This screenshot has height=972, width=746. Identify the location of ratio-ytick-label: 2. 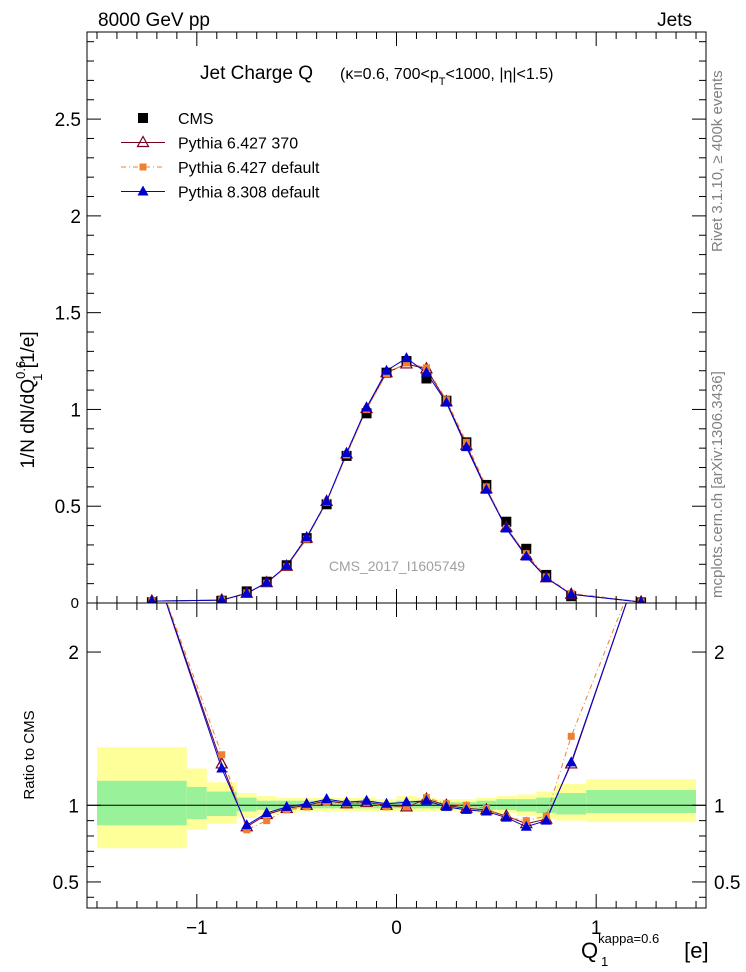
(73, 653).